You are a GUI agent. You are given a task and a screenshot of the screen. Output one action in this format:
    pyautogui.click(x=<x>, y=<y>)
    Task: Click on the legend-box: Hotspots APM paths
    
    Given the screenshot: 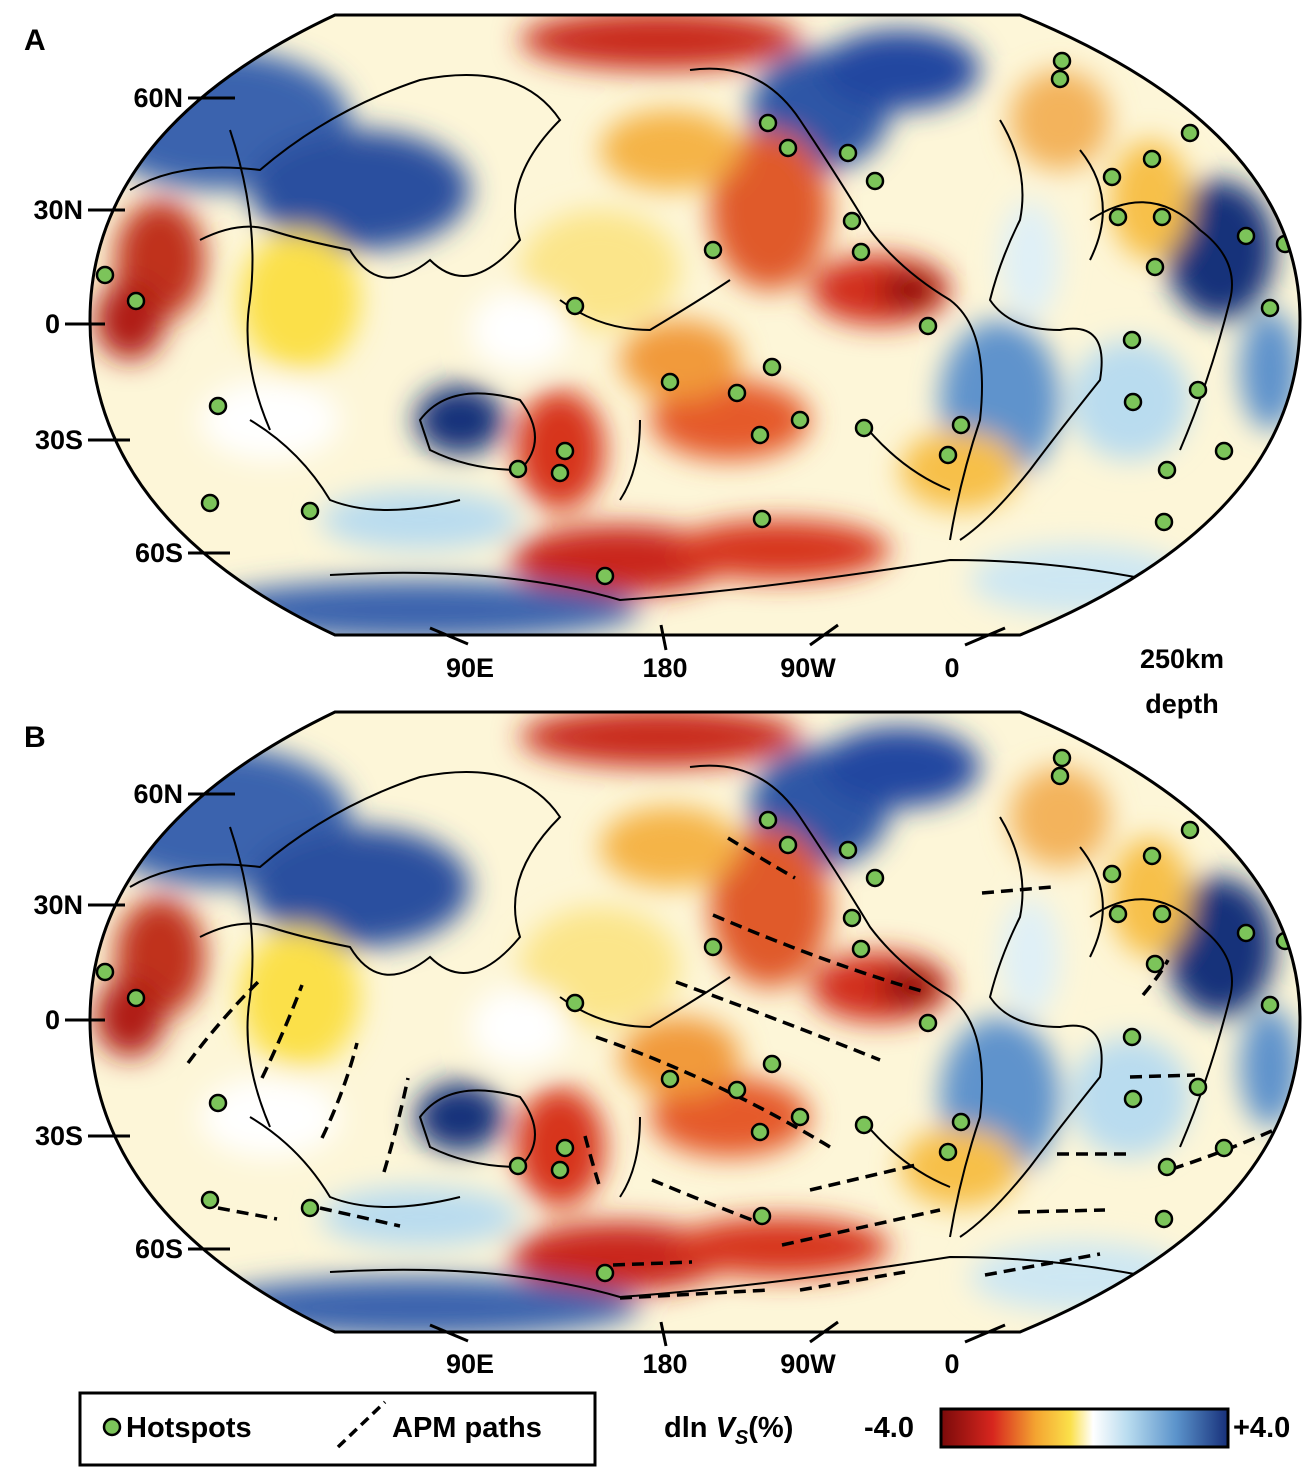 What is the action you would take?
    pyautogui.click(x=337, y=1429)
    